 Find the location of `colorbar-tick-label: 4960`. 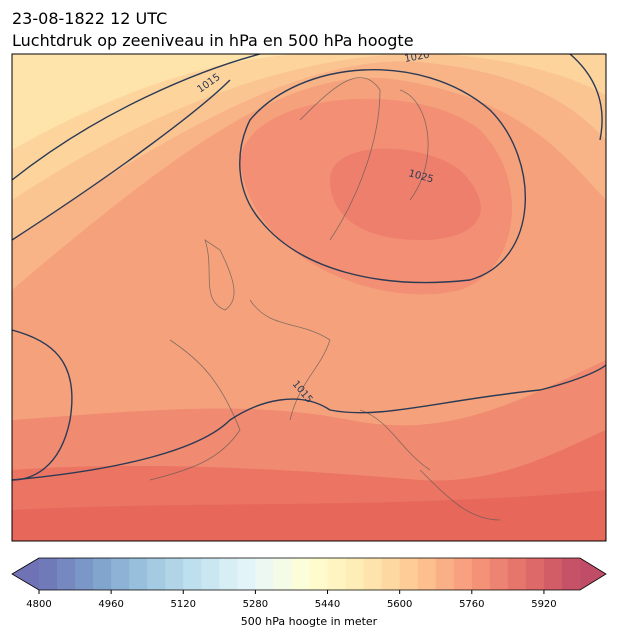

colorbar-tick-label: 4960 is located at coordinates (110, 604).